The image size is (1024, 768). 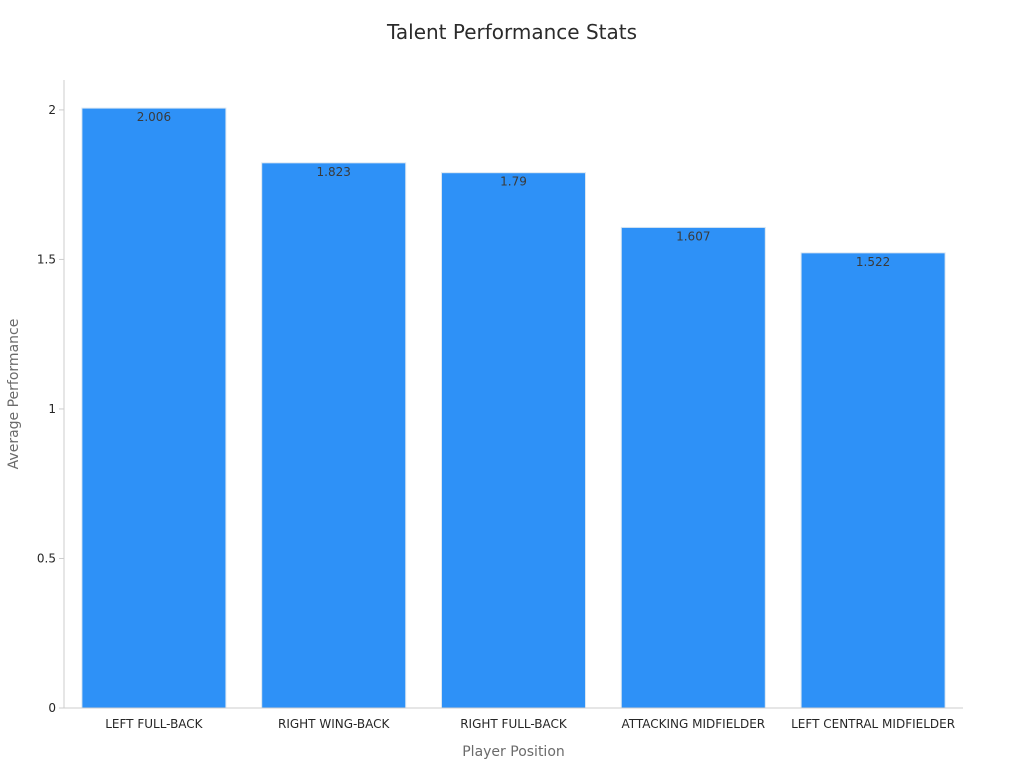 I want to click on x-axis-title: Player Position, so click(x=513, y=752).